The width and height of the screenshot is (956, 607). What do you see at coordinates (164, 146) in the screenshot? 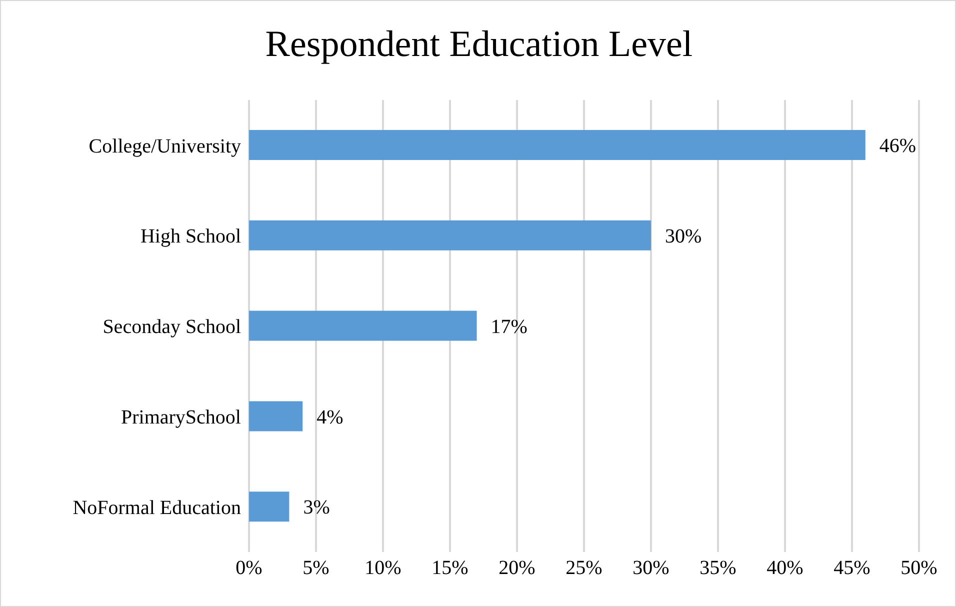
I see `y-tick-label: College/University` at bounding box center [164, 146].